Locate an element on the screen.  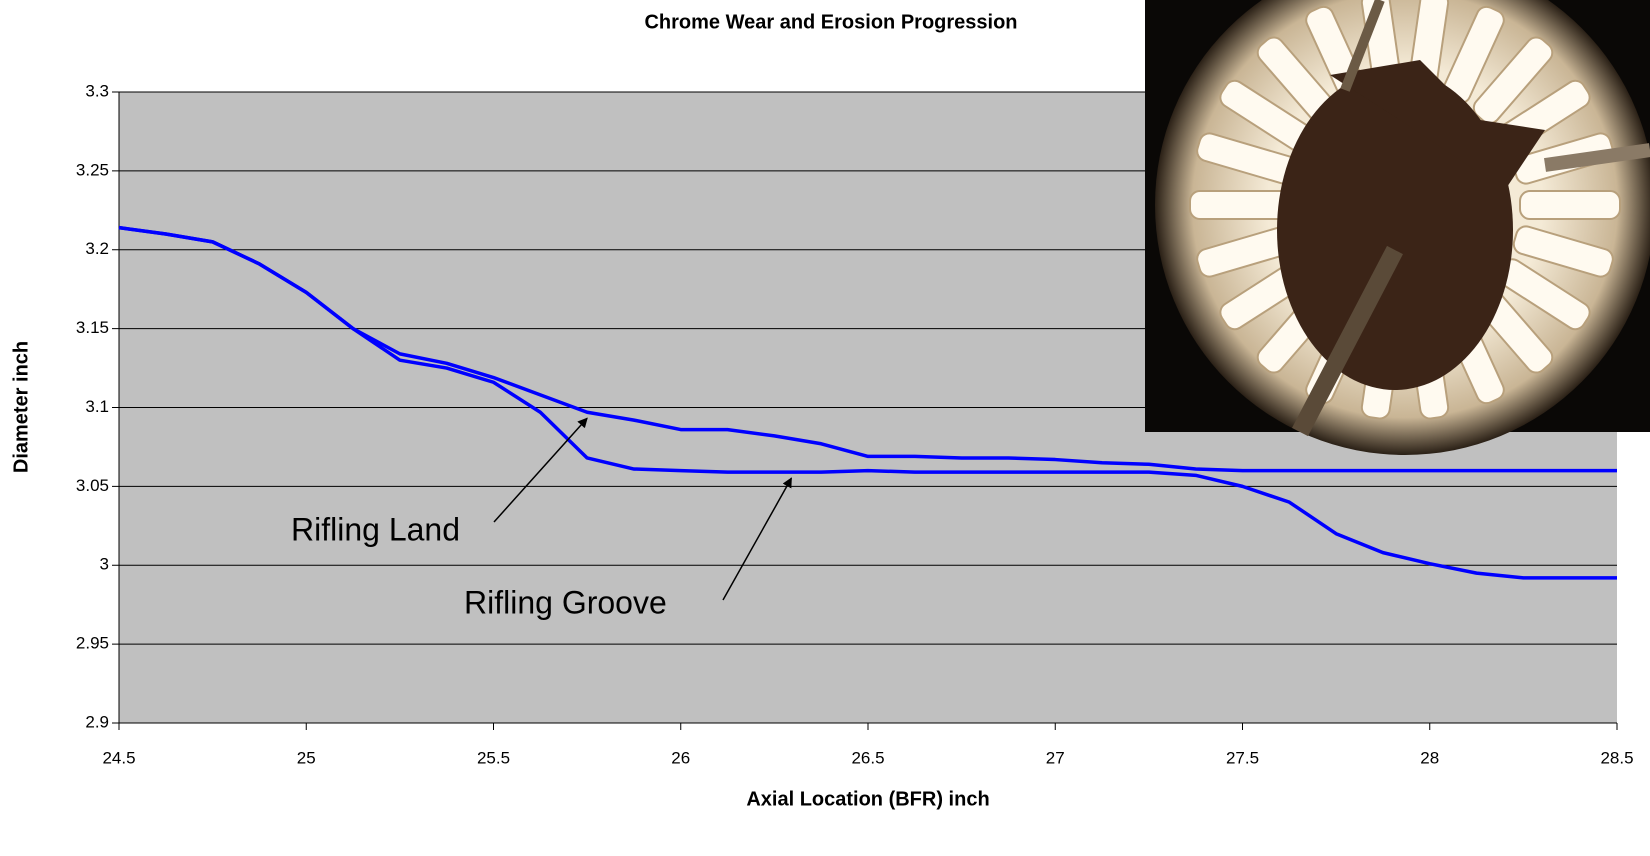
x-tick-label: 26.5 is located at coordinates (867, 757).